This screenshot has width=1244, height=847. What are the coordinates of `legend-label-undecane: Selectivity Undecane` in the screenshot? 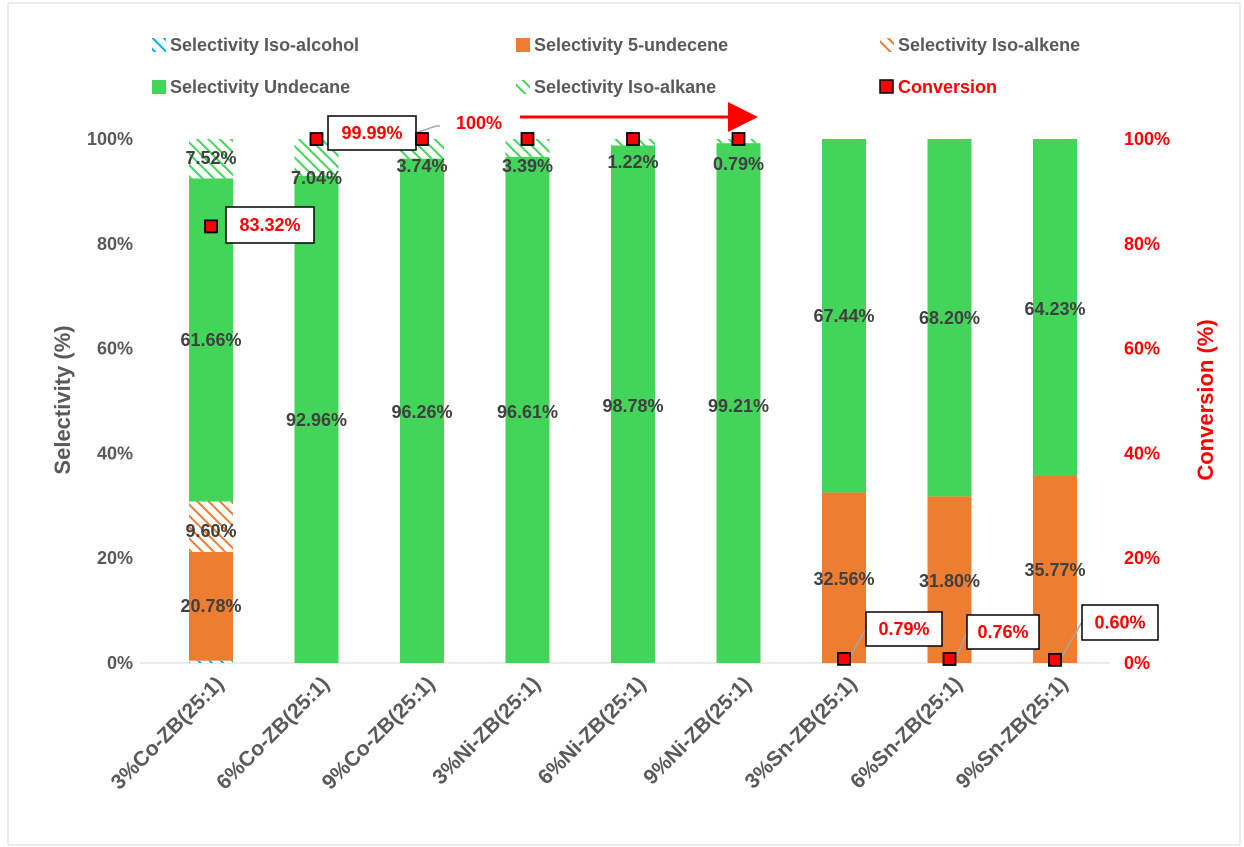 It's located at (260, 87).